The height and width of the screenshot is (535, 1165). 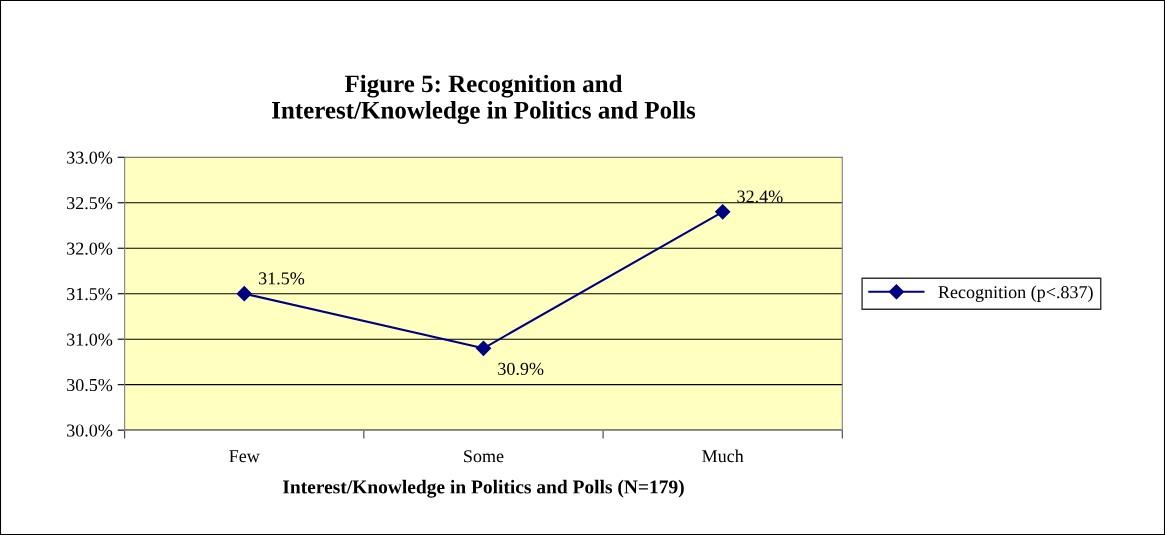 I want to click on y-tick-label: 31.0%, so click(x=90, y=339).